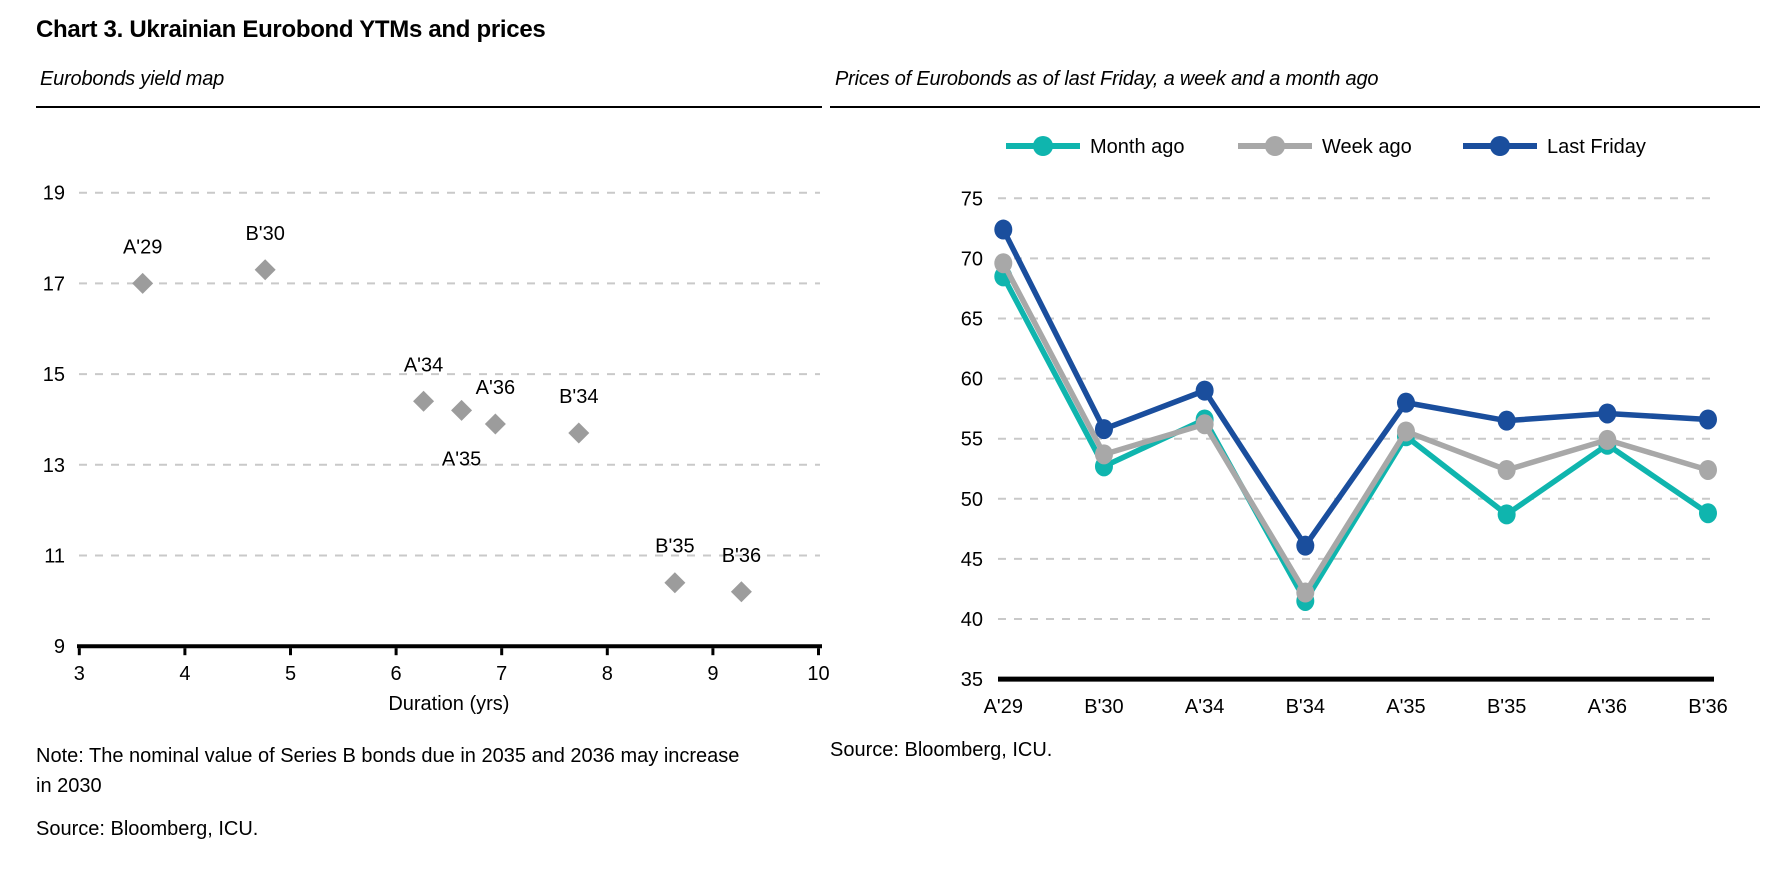 The height and width of the screenshot is (873, 1785). What do you see at coordinates (461, 434) in the screenshot?
I see `scatter-point-a35: A'35` at bounding box center [461, 434].